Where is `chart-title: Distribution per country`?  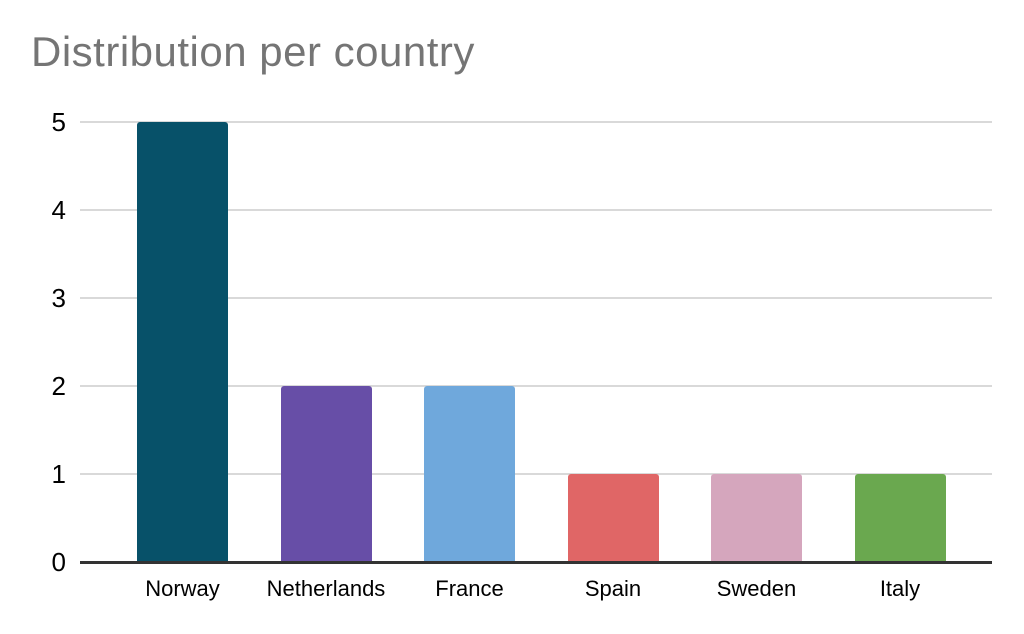 chart-title: Distribution per country is located at coordinates (253, 51).